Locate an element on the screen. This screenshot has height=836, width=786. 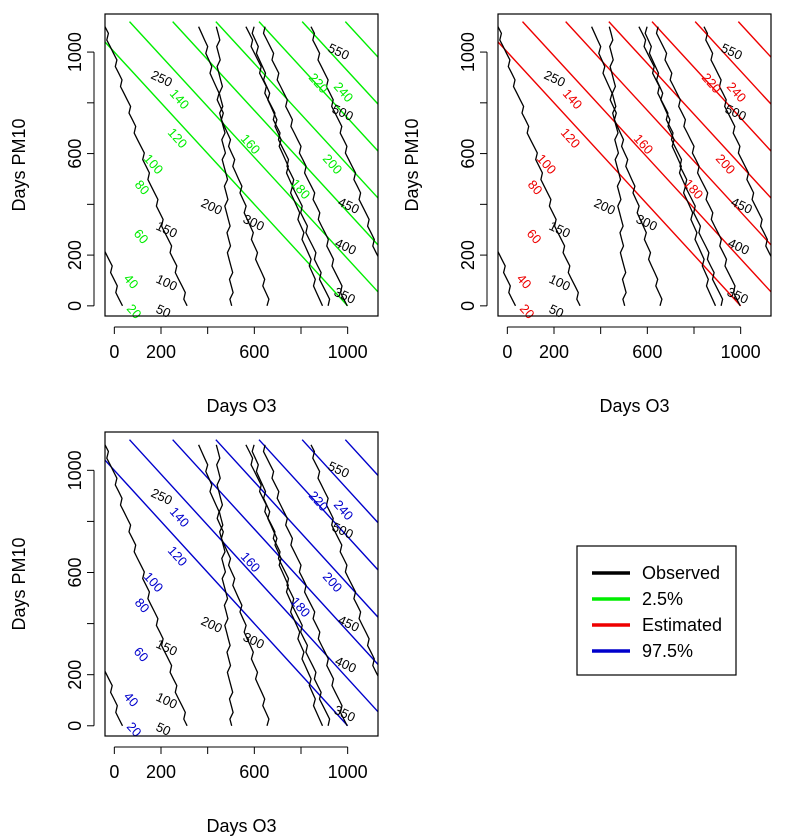
observed-level-label-500: 500 is located at coordinates (736, 112).